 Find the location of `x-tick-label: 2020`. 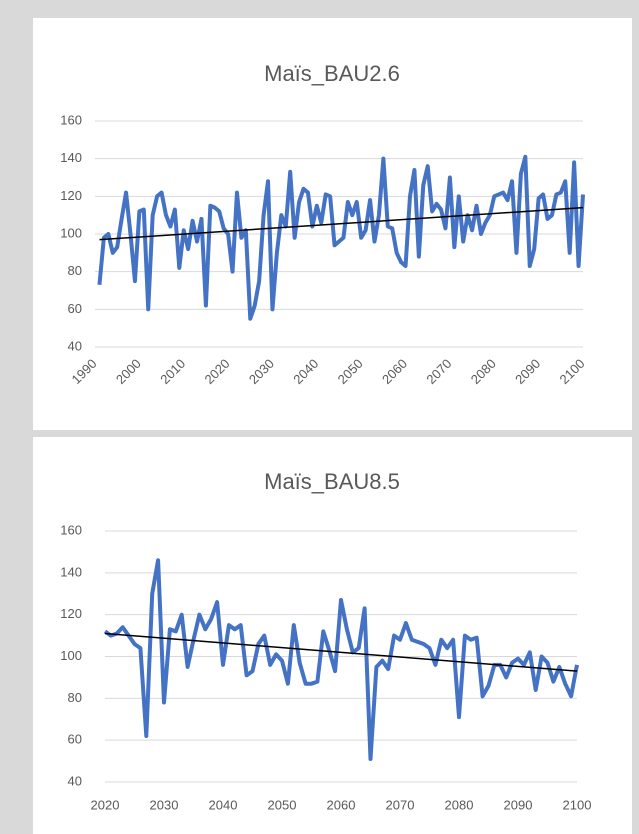

x-tick-label: 2020 is located at coordinates (105, 804).